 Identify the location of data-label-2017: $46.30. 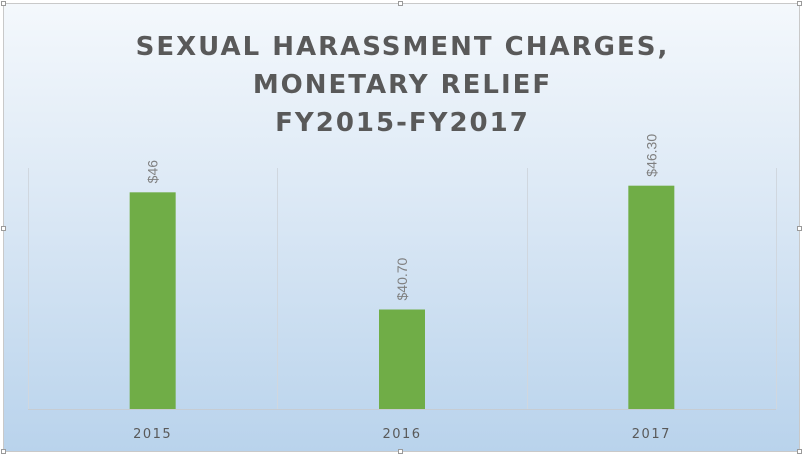
(651, 155).